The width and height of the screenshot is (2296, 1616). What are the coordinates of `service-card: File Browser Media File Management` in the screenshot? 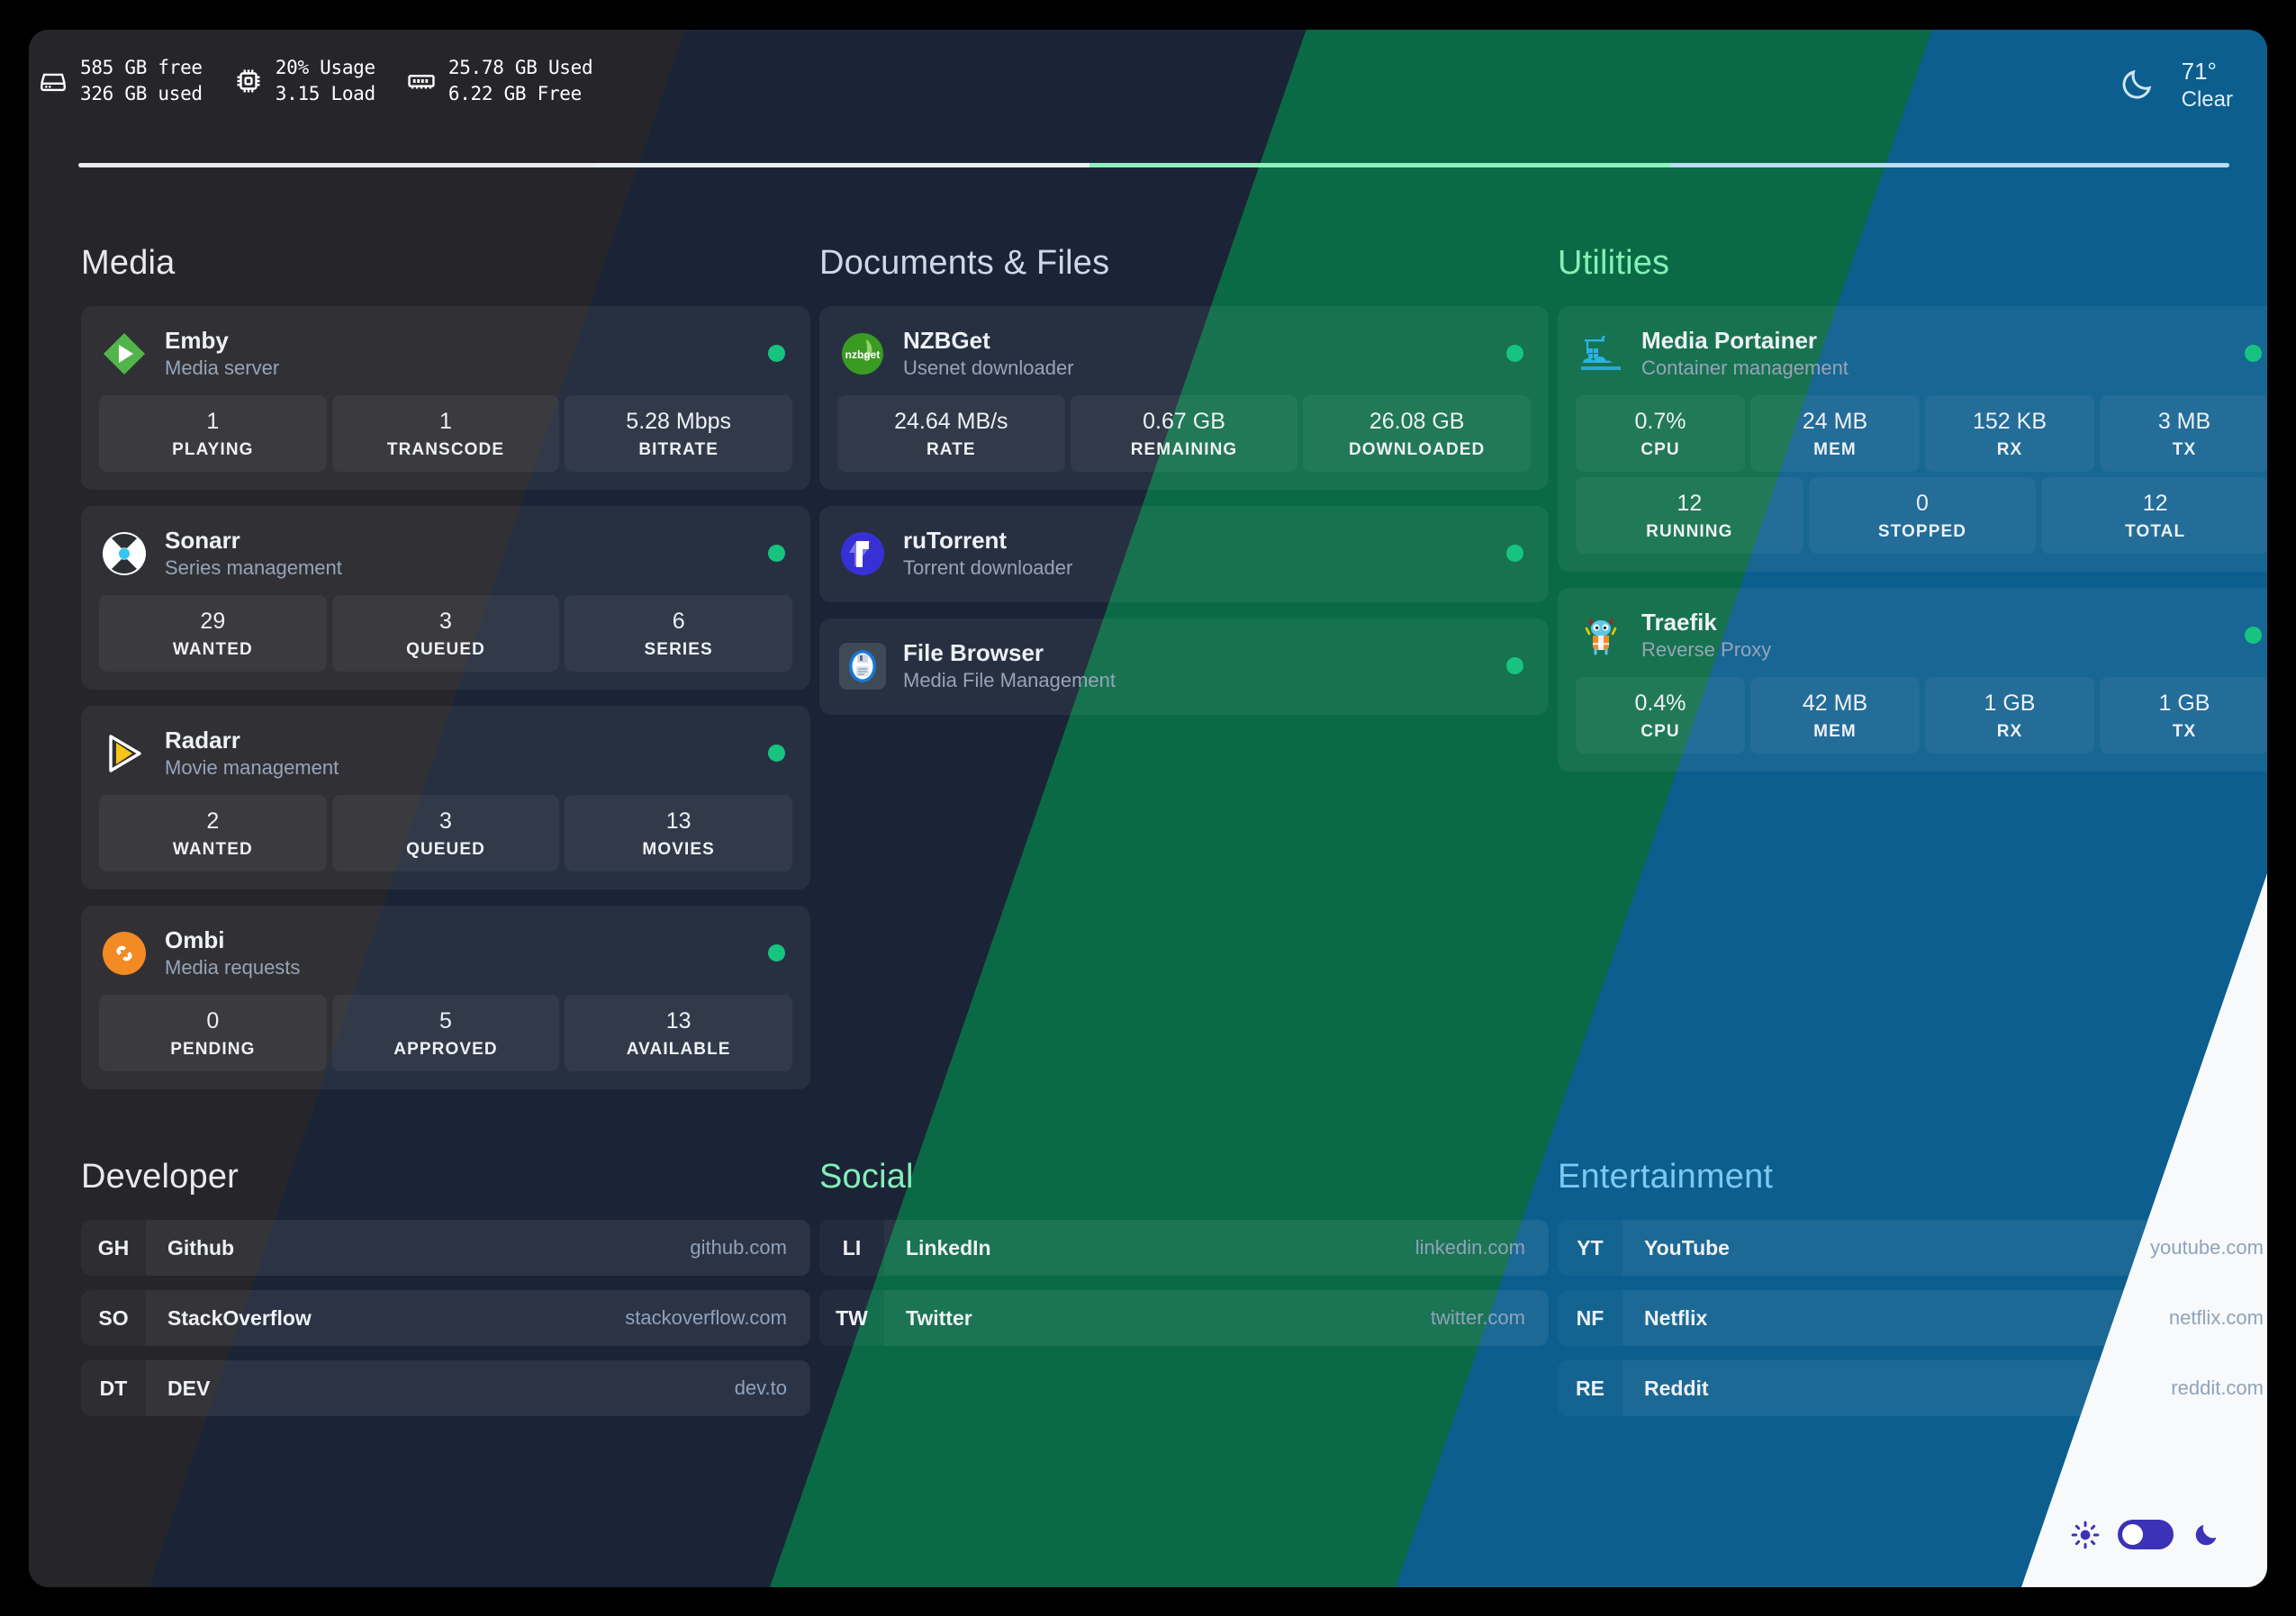 It's located at (1184, 667).